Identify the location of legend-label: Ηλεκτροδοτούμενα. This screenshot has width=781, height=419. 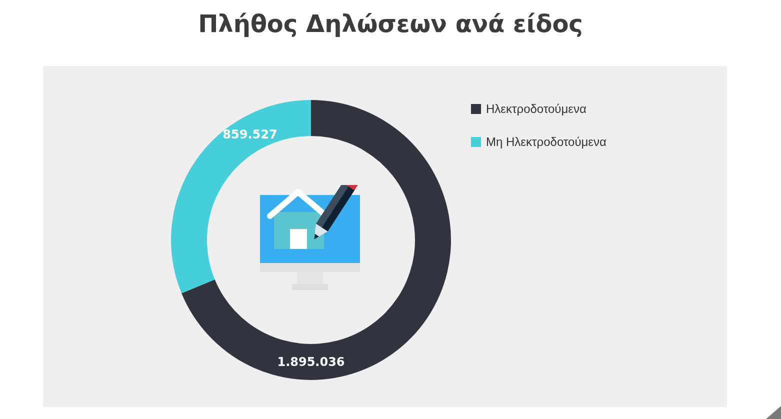
(536, 109).